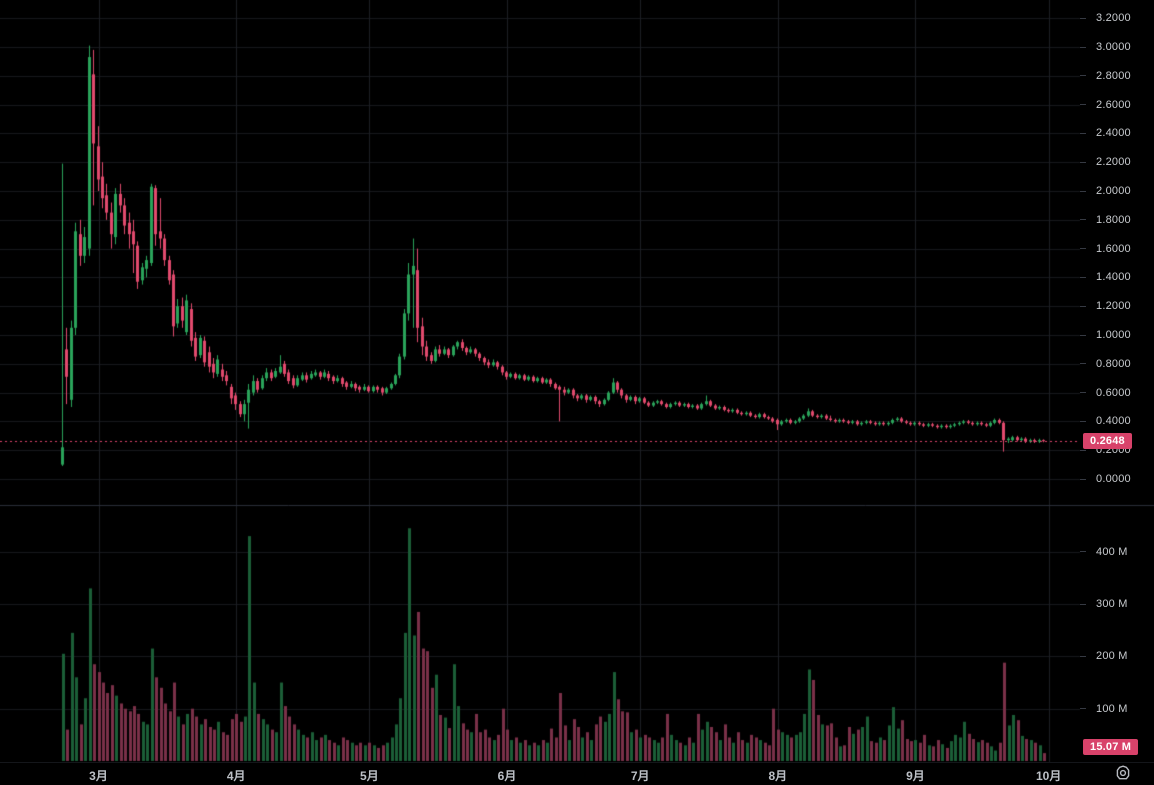  What do you see at coordinates (1111, 747) in the screenshot?
I see `current-volume-label: 15.07 M` at bounding box center [1111, 747].